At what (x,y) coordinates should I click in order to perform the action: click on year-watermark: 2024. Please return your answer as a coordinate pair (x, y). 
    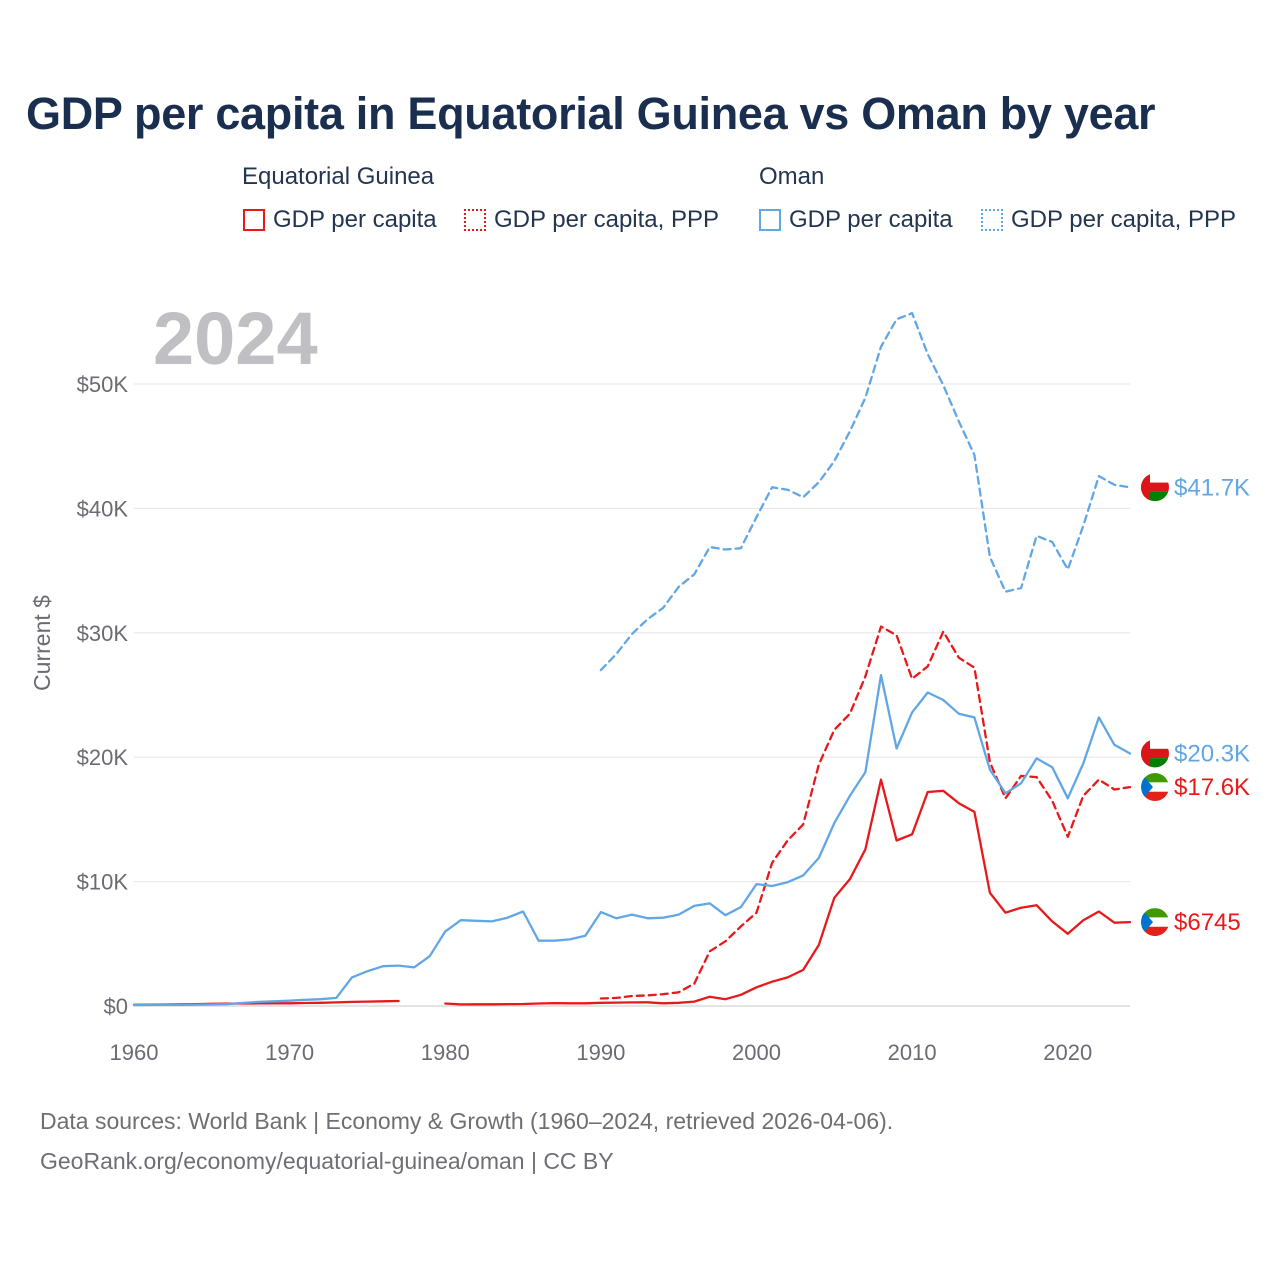
    Looking at the image, I should click on (235, 338).